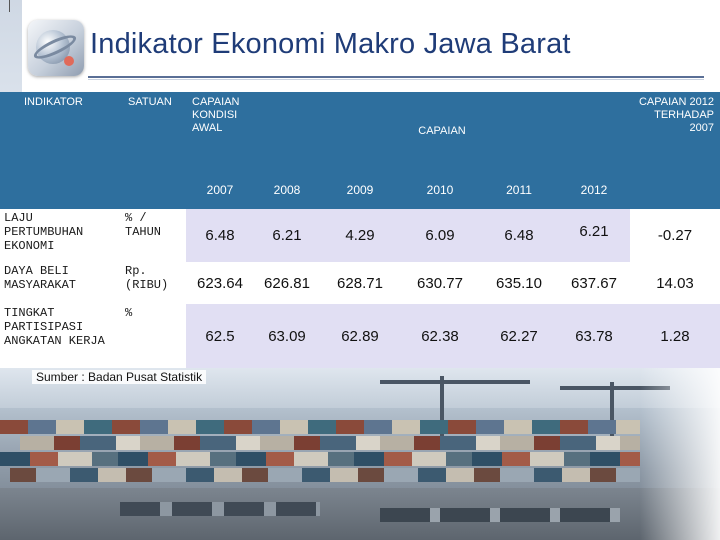  Describe the element at coordinates (360, 189) in the screenshot. I see `year-header: 2009` at that location.